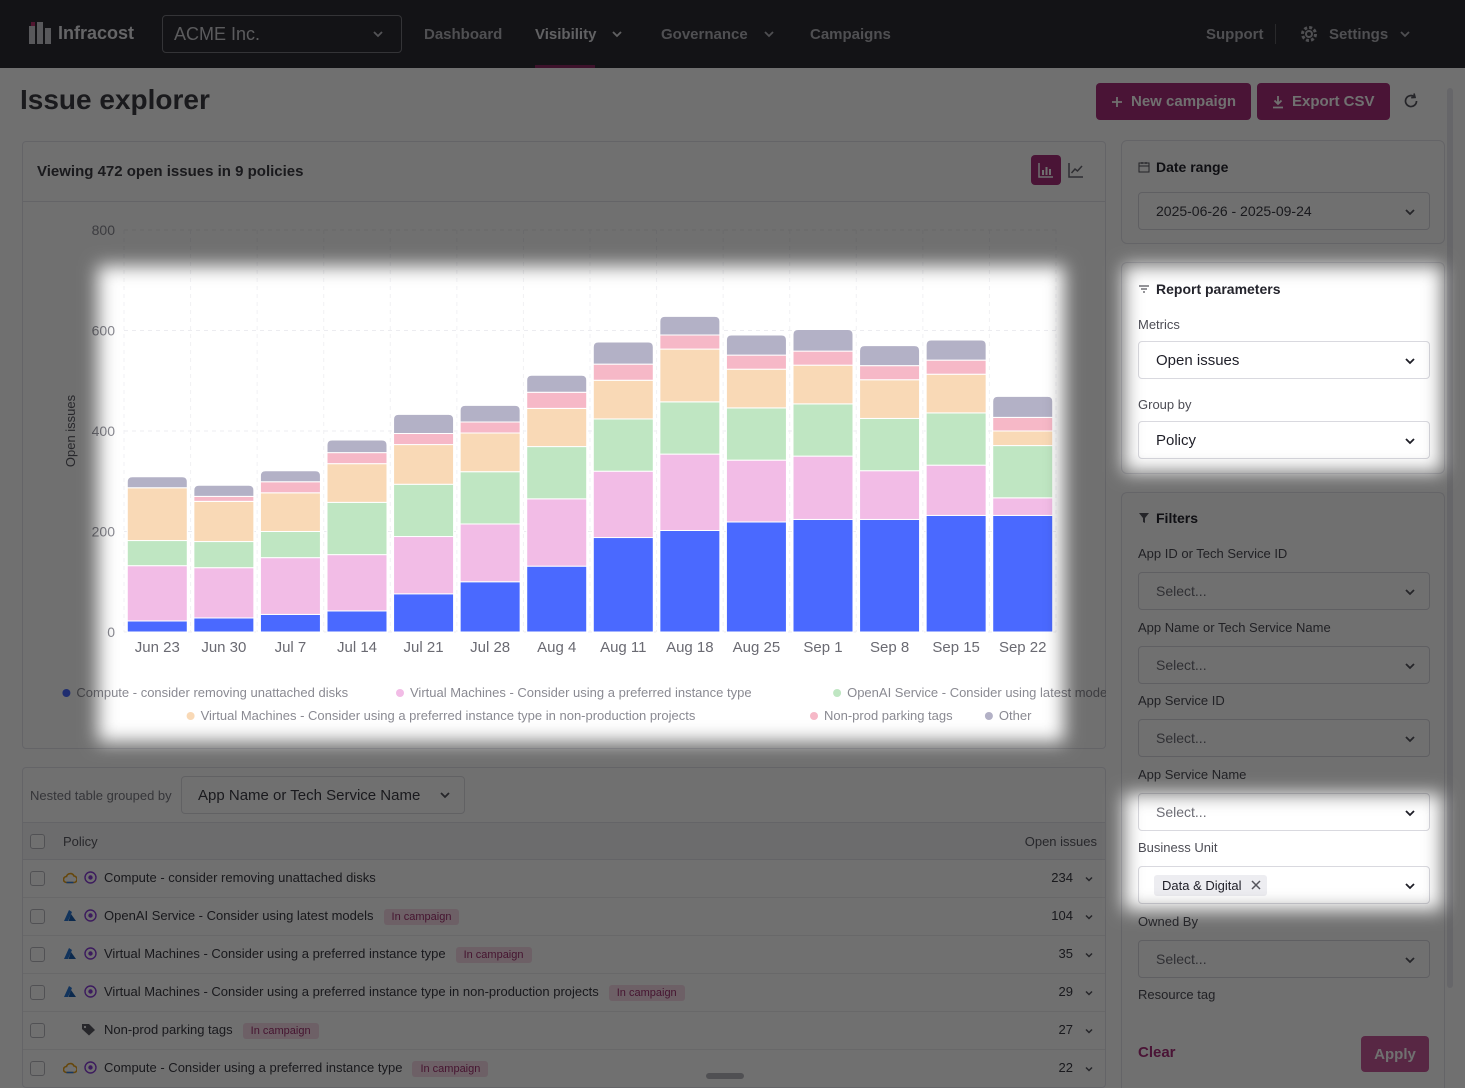  I want to click on owned-by-label: Owned By, so click(1168, 921).